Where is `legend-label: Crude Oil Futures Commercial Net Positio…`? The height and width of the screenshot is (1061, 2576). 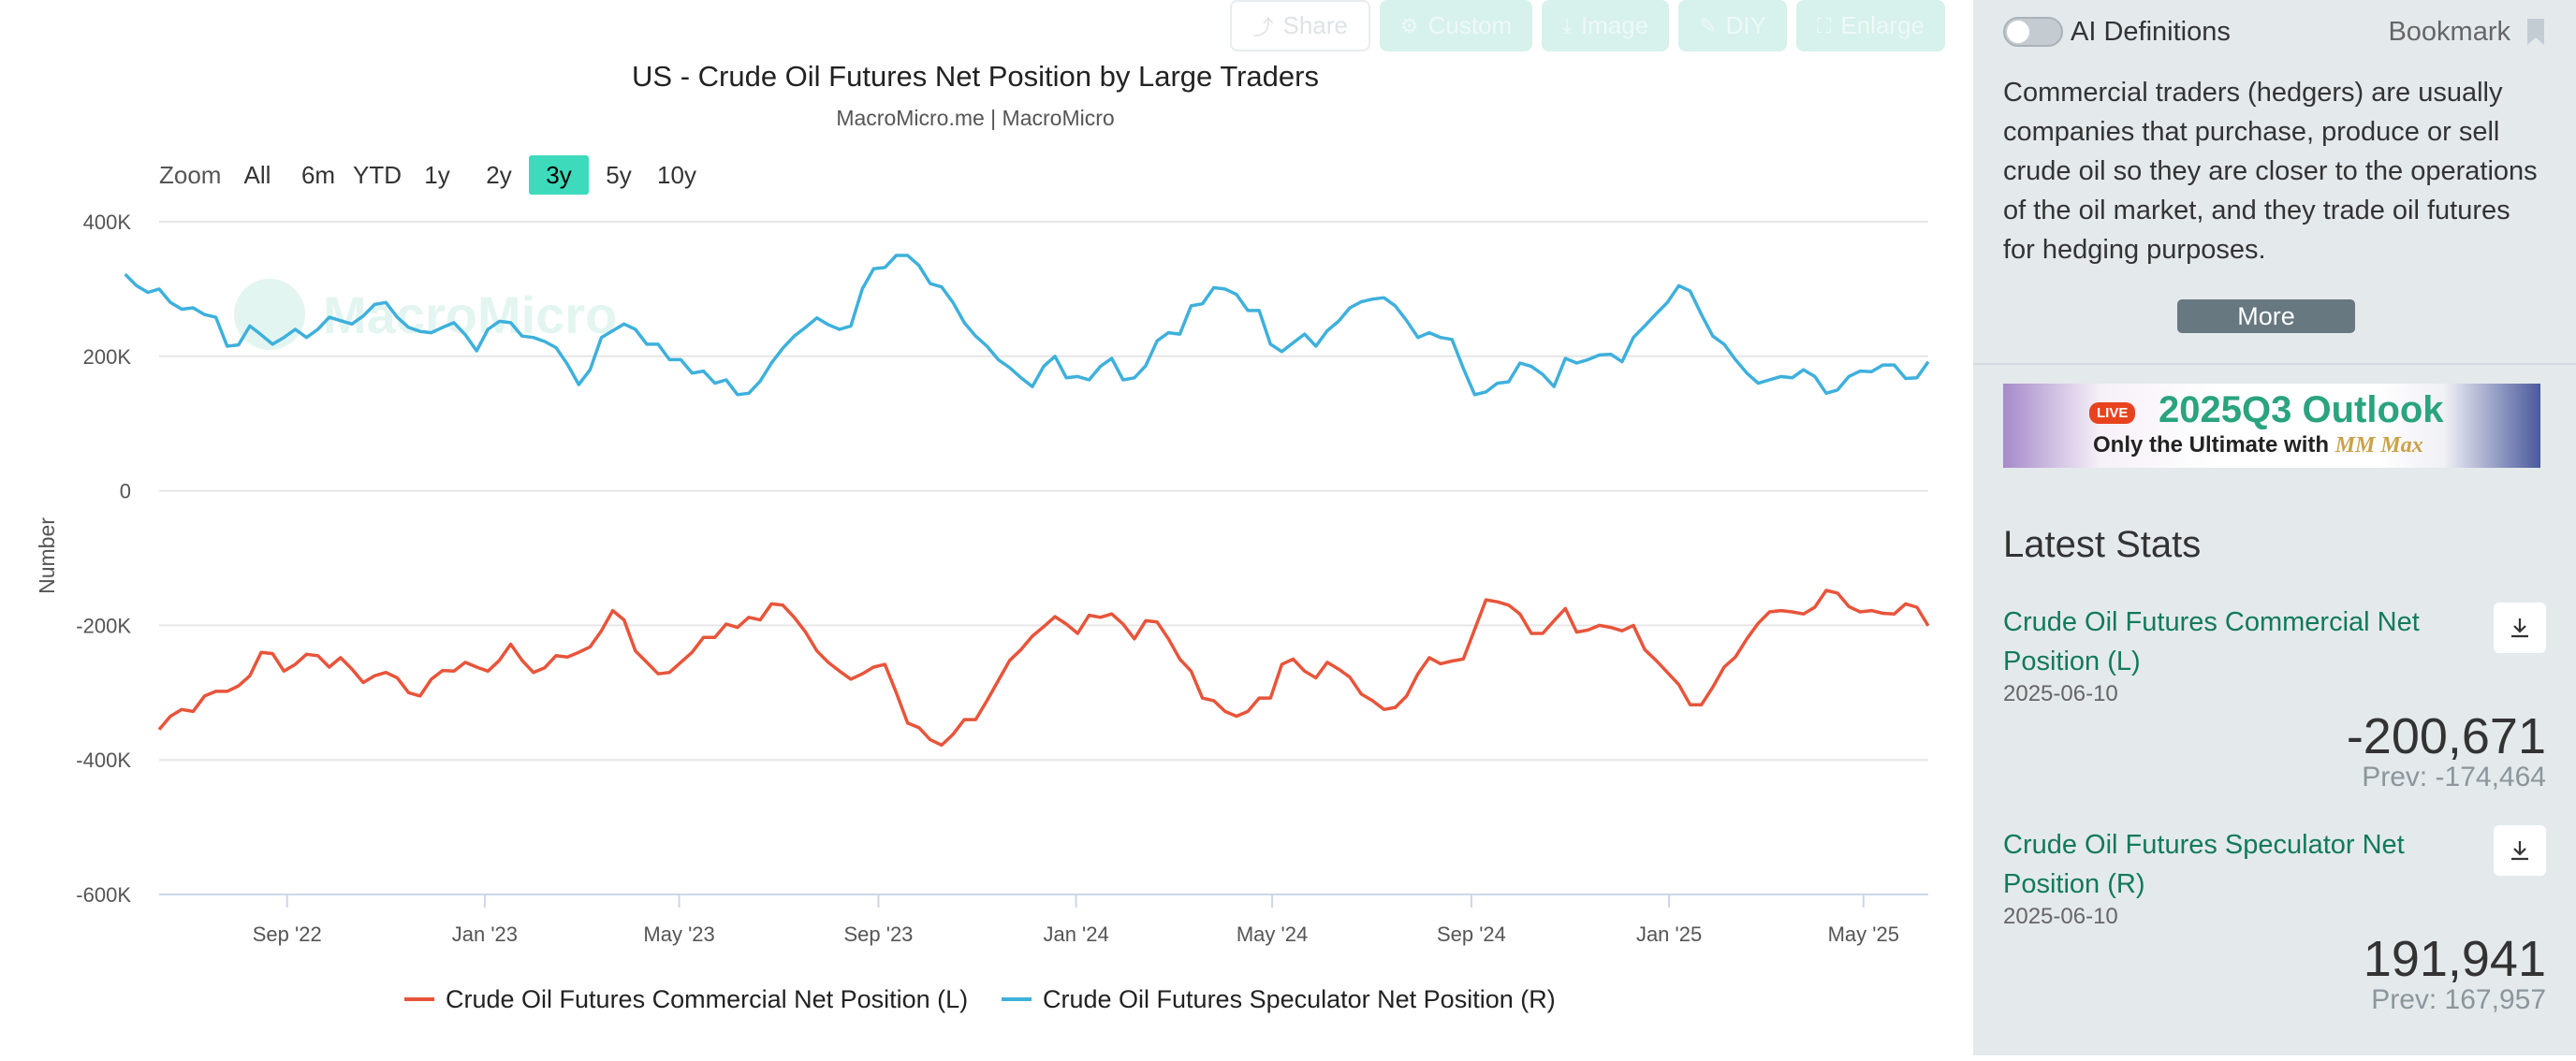 legend-label: Crude Oil Futures Commercial Net Positio… is located at coordinates (707, 999).